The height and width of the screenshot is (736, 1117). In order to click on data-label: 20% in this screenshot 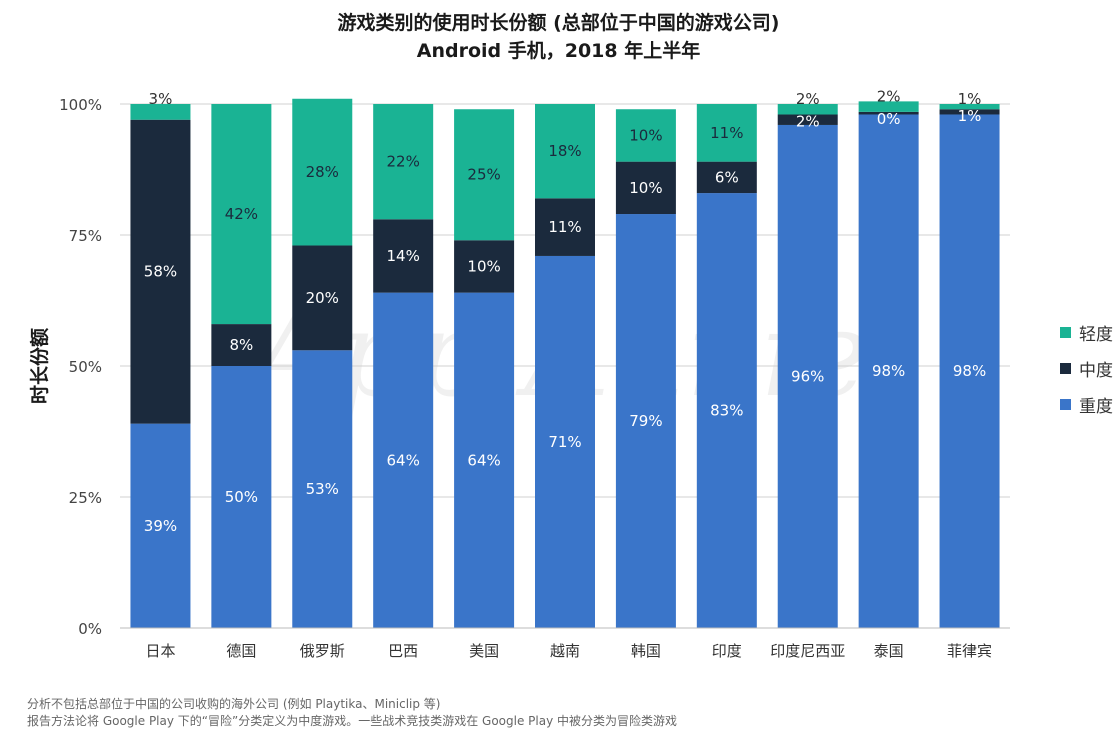, I will do `click(322, 298)`.